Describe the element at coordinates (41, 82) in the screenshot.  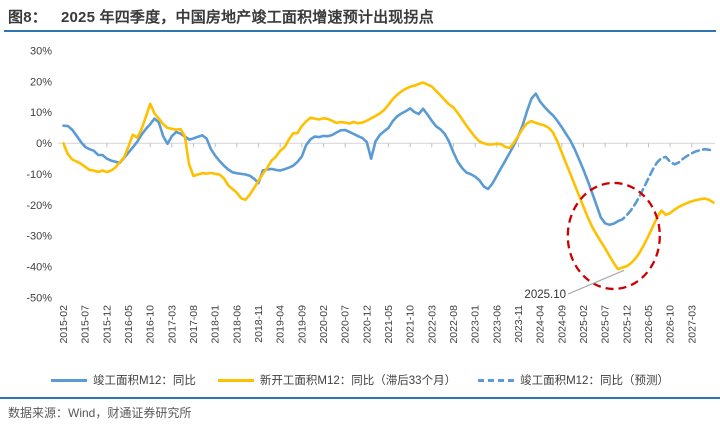
I see `y-axis-label: 20%` at that location.